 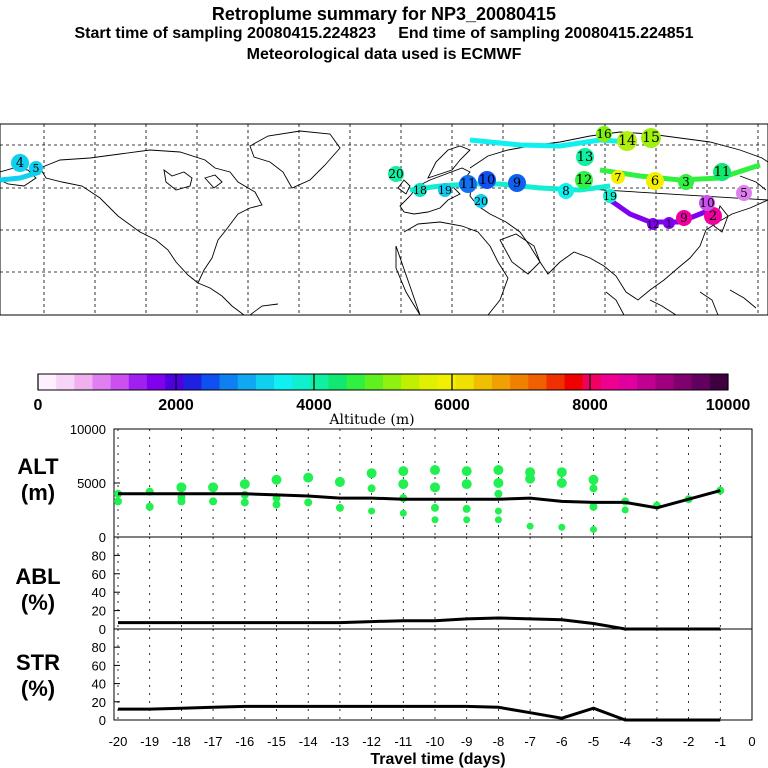 I want to click on colorbar-tick-label: 4000, so click(x=314, y=405).